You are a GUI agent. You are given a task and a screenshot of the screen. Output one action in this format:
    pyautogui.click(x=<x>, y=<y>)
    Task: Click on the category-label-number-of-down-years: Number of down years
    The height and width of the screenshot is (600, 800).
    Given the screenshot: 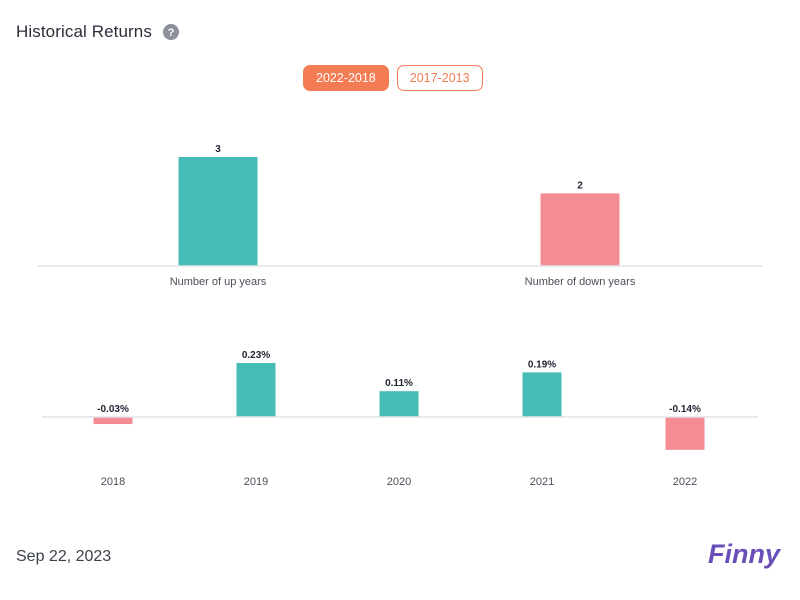 What is the action you would take?
    pyautogui.click(x=580, y=282)
    